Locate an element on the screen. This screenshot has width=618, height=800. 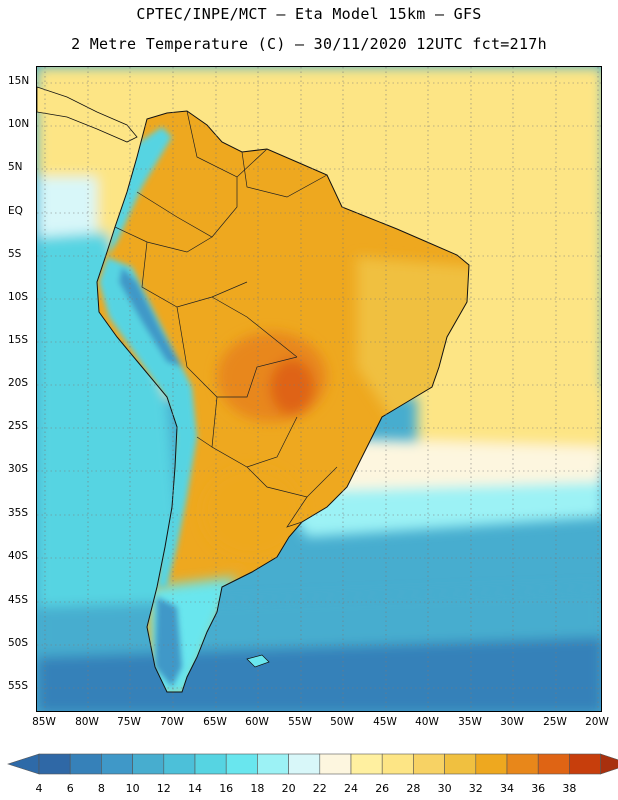
lon-label-45w: 45W is located at coordinates (385, 722).